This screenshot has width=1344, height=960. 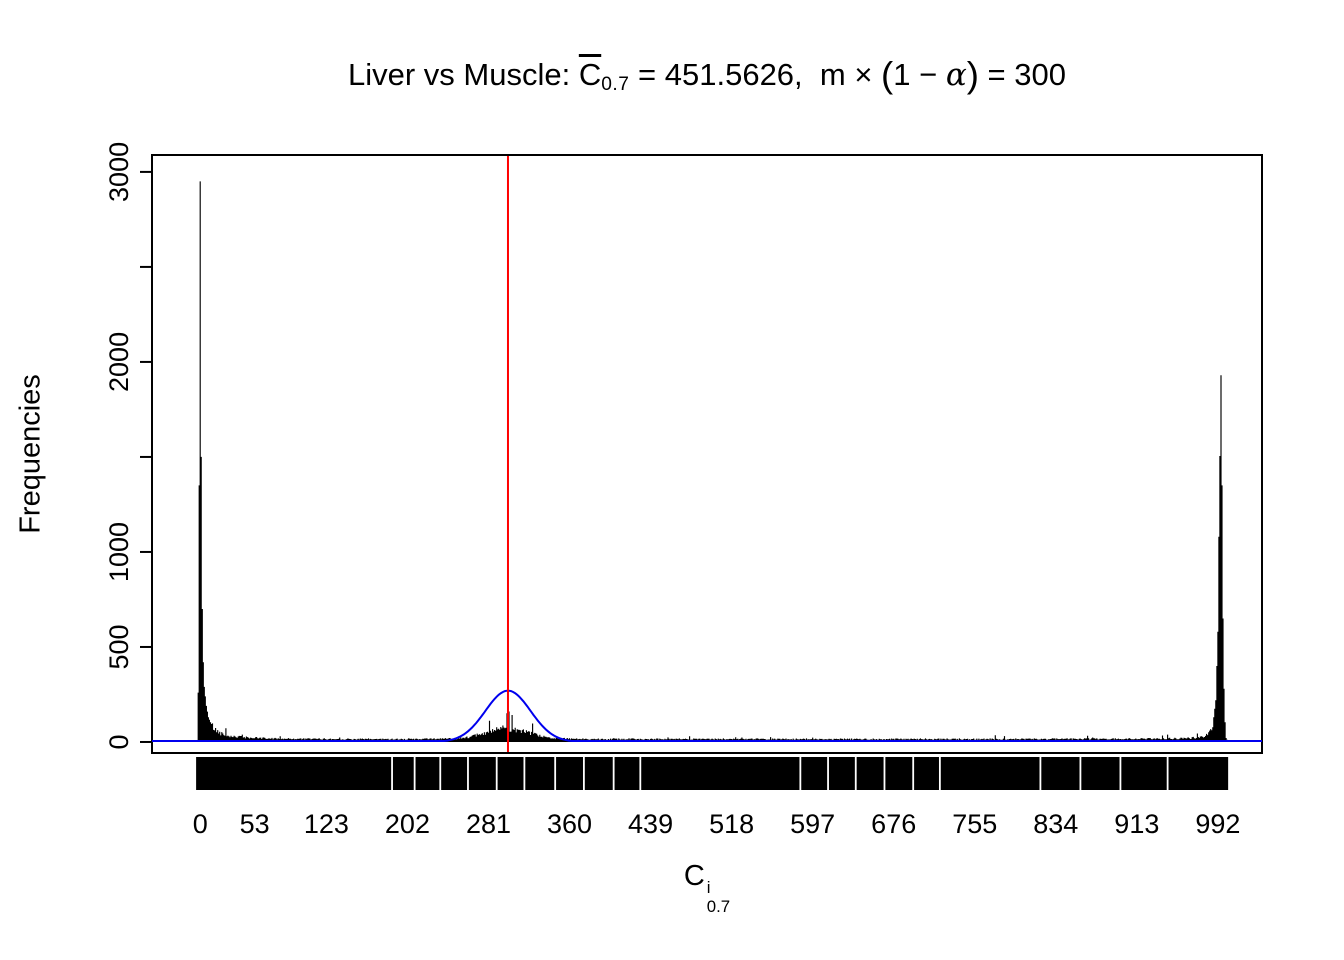 I want to click on y-axis-title: Frequencies, so click(x=30, y=454).